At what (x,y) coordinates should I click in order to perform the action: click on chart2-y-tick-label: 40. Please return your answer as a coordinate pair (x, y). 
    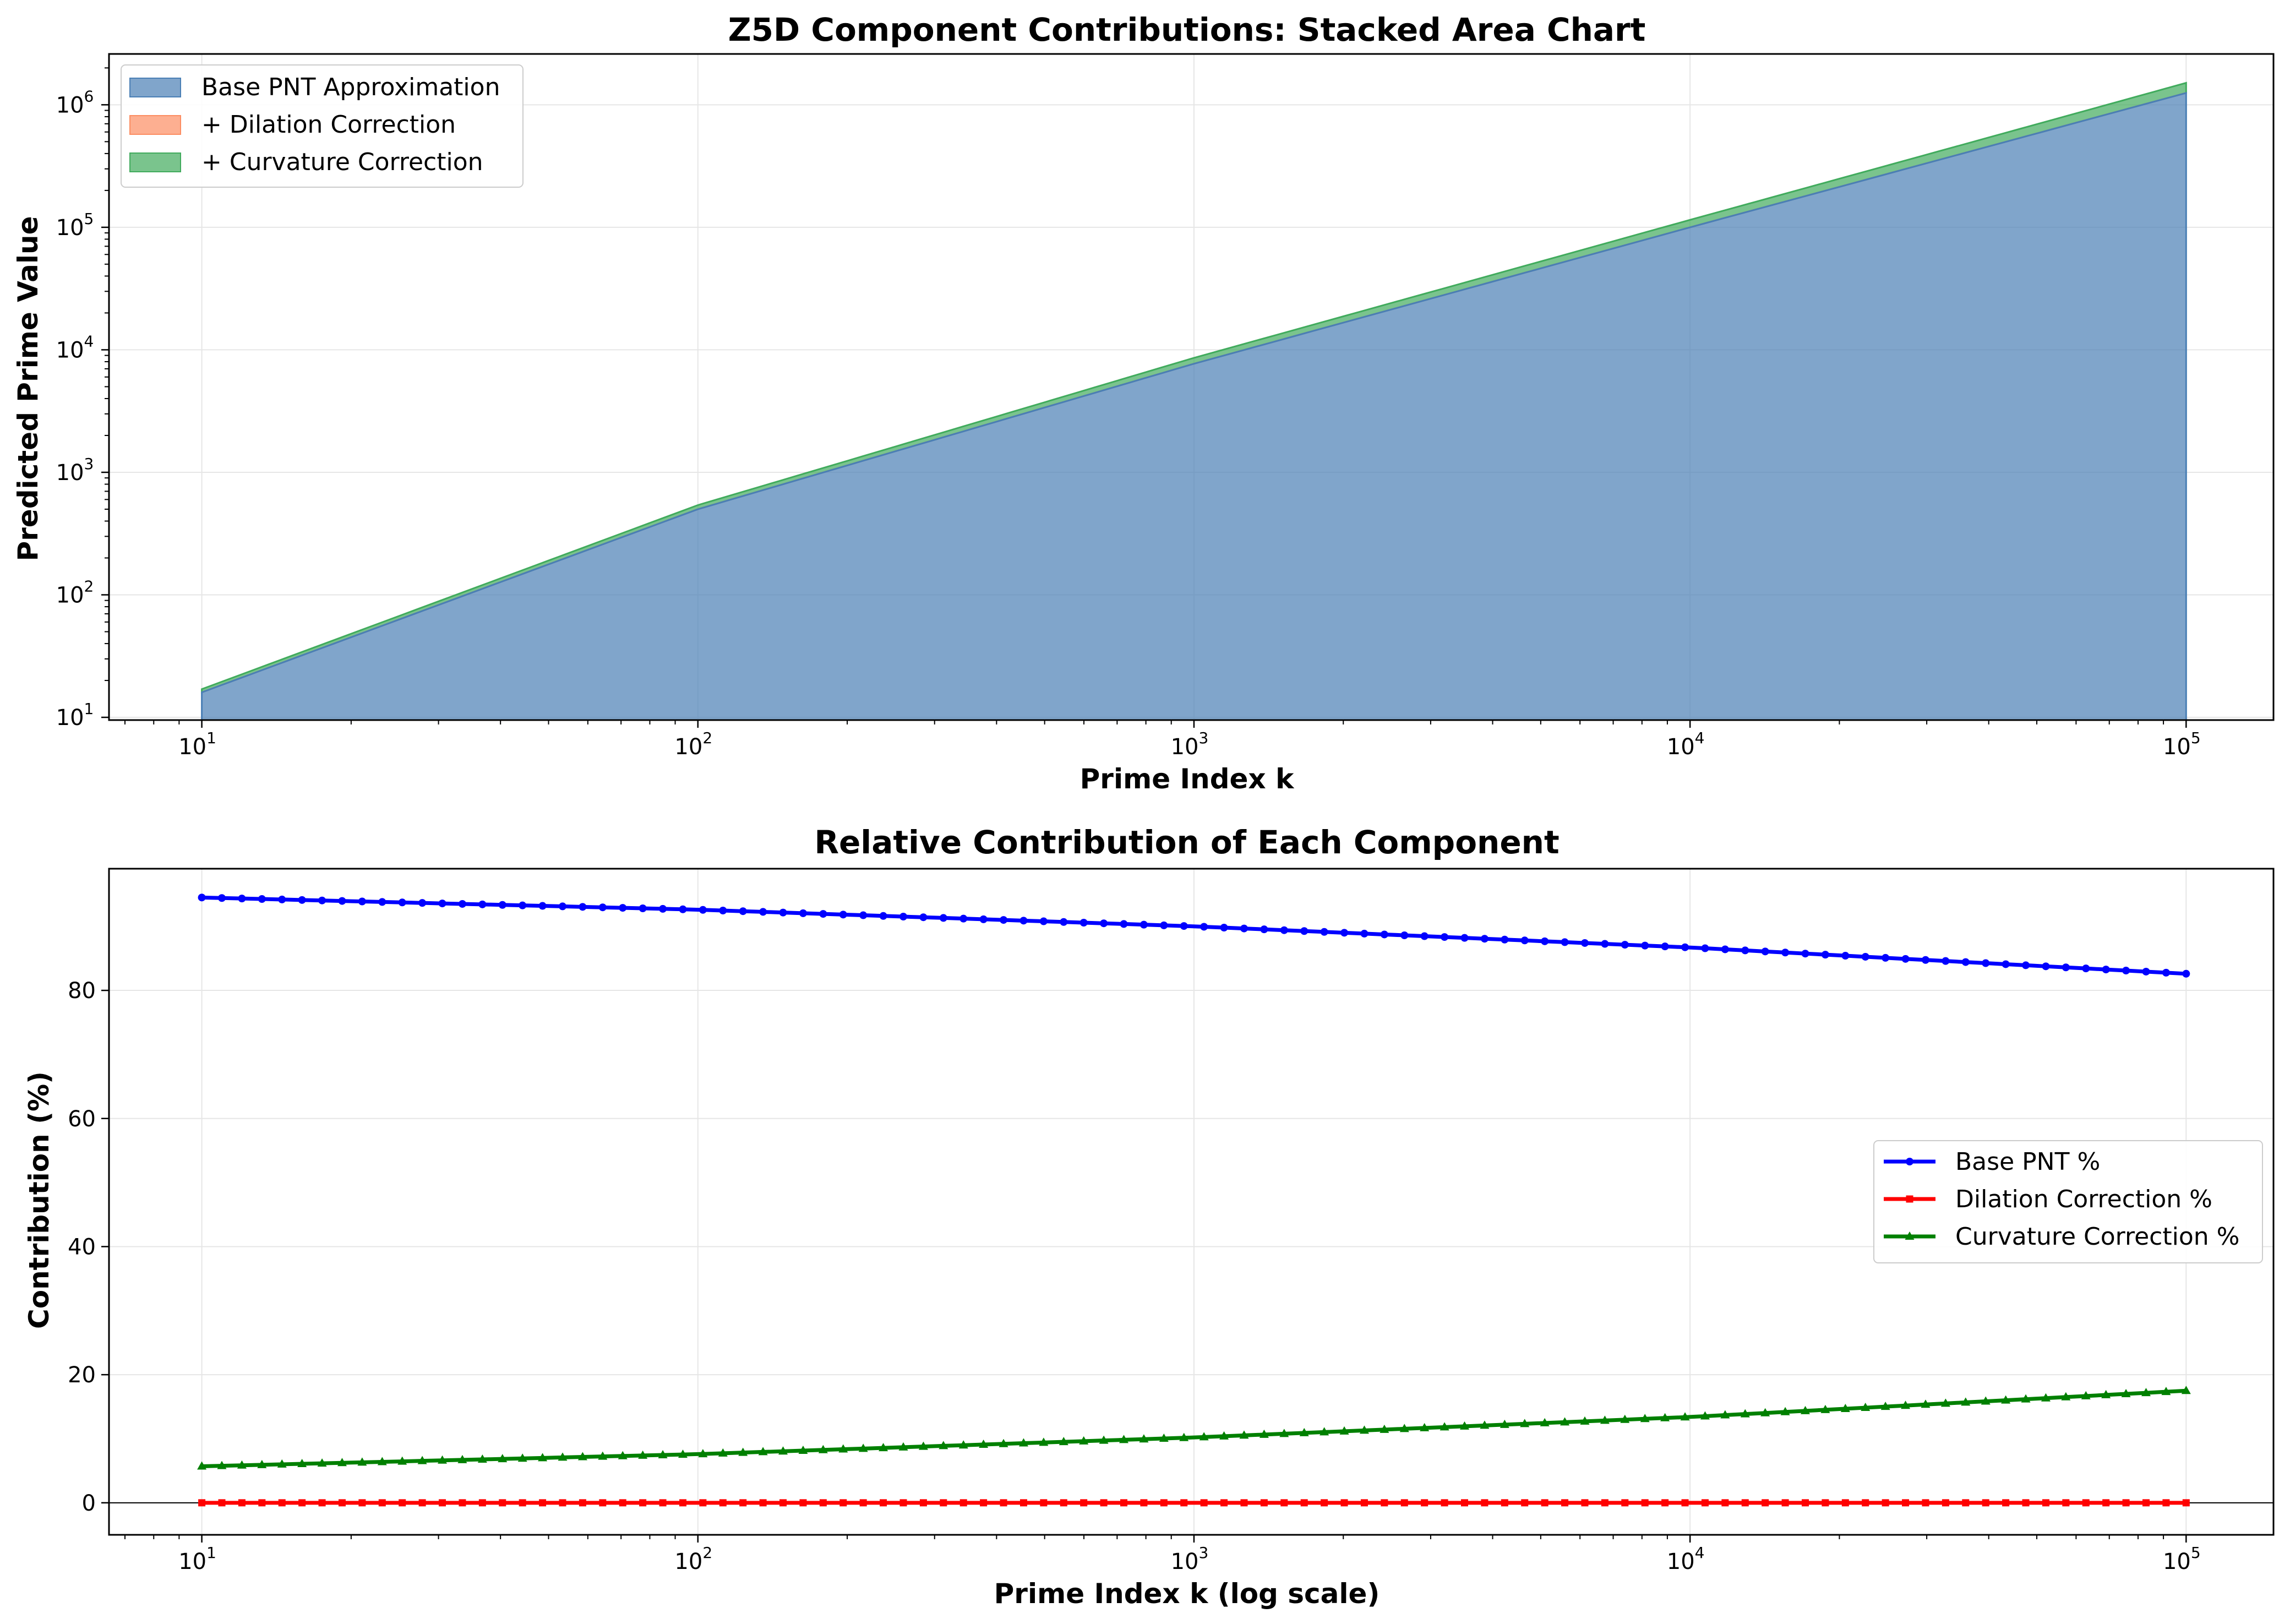
    Looking at the image, I should click on (82, 1247).